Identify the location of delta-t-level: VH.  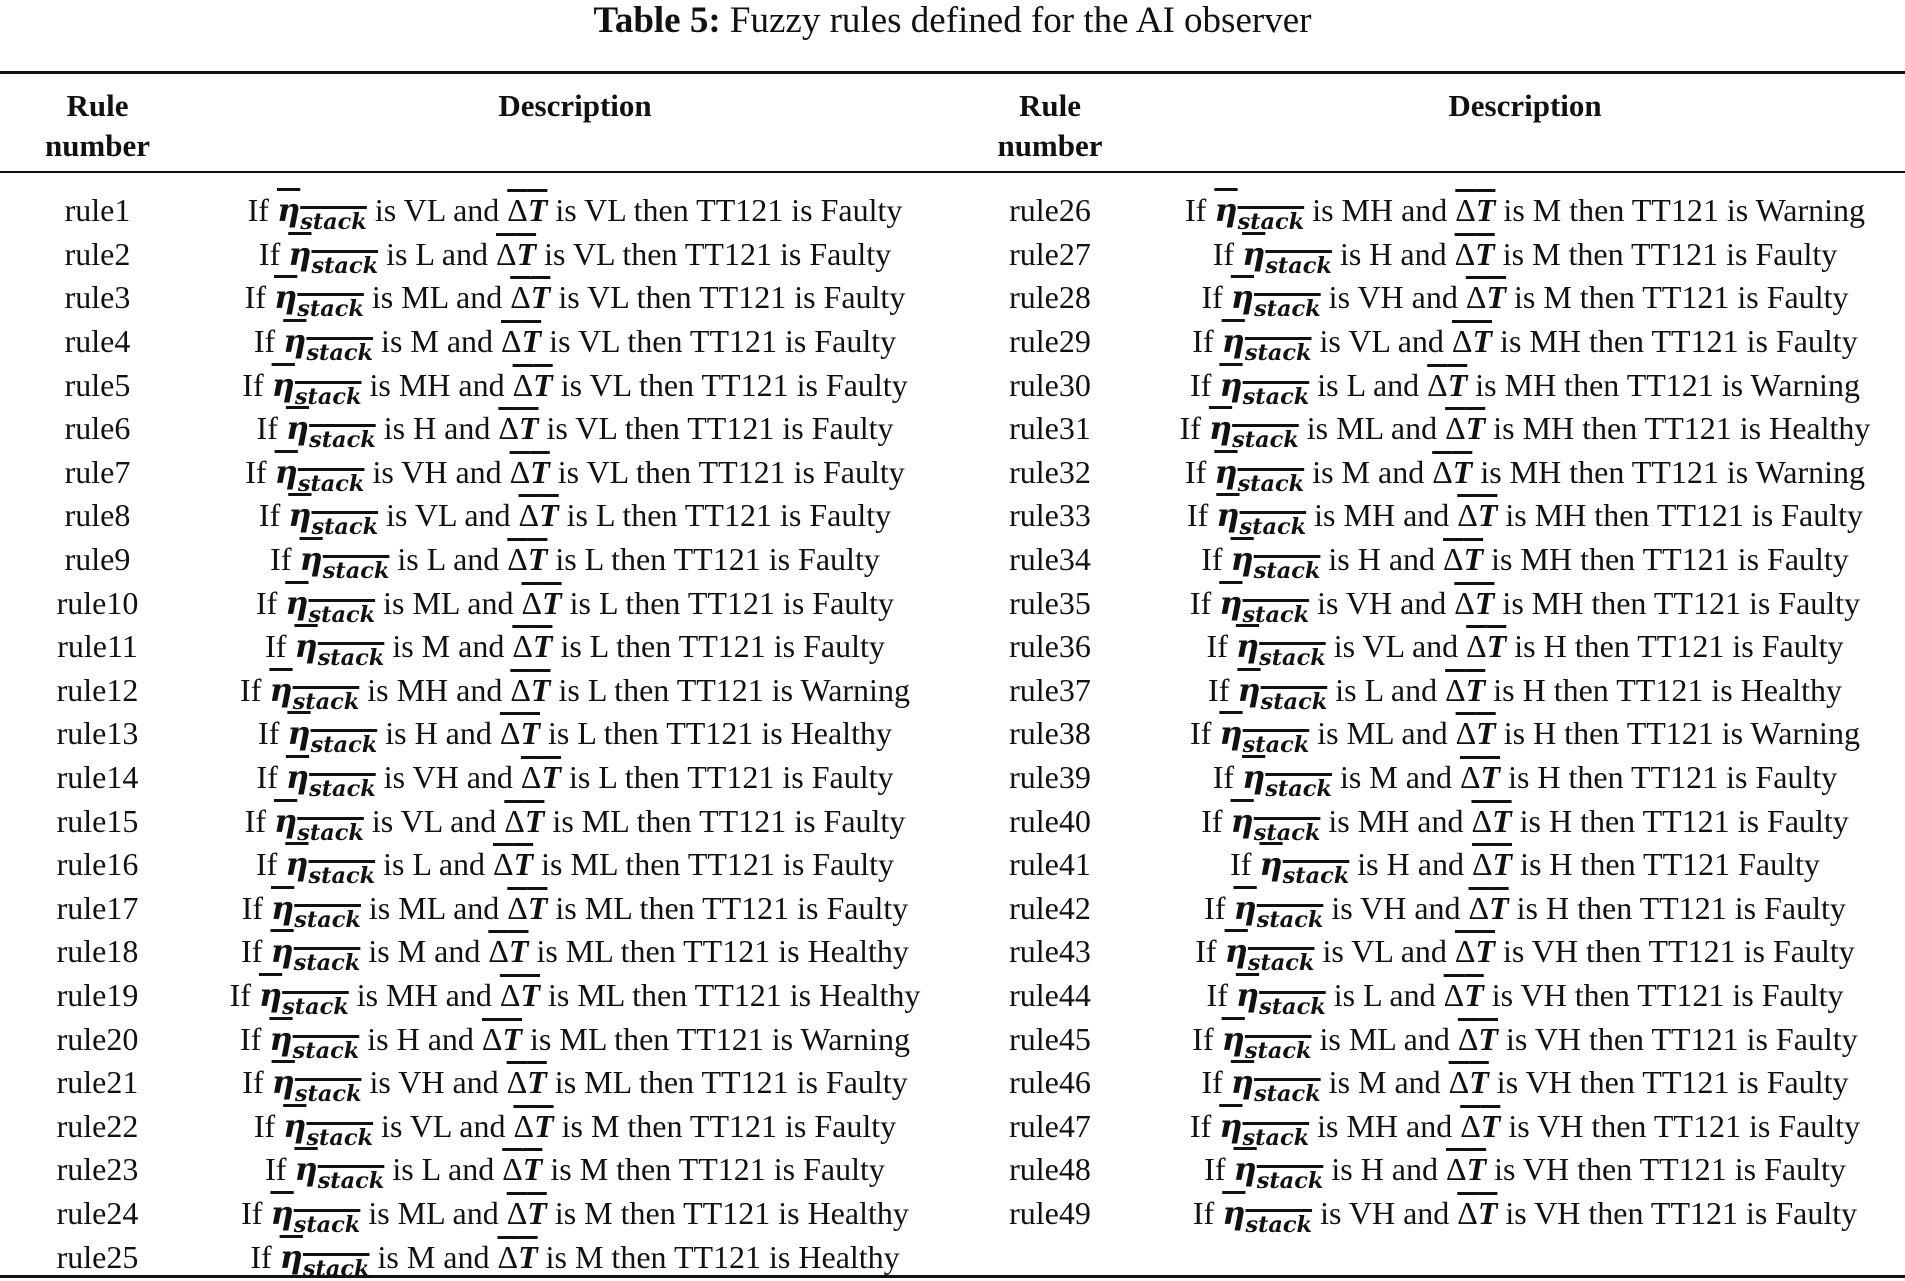
(1548, 1082).